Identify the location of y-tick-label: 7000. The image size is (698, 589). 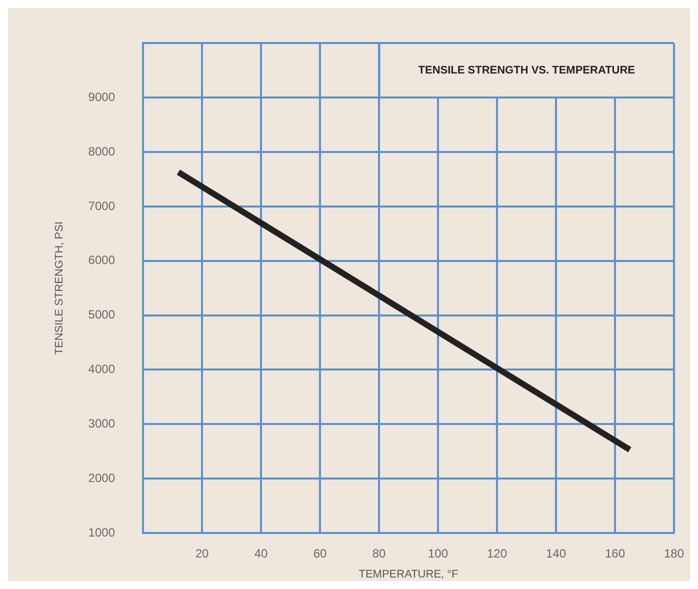
(102, 205).